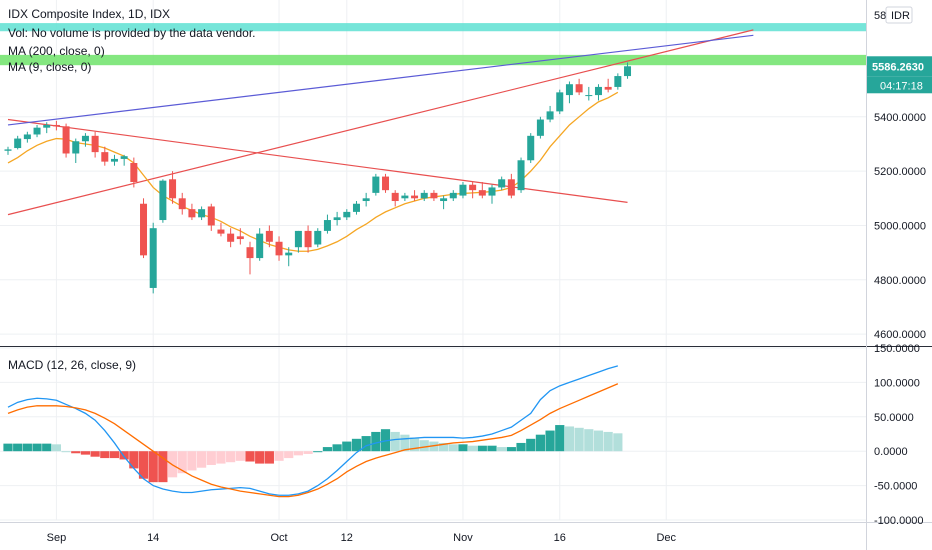 The height and width of the screenshot is (550, 932). I want to click on macd-tick-label: 100.0000, so click(897, 383).